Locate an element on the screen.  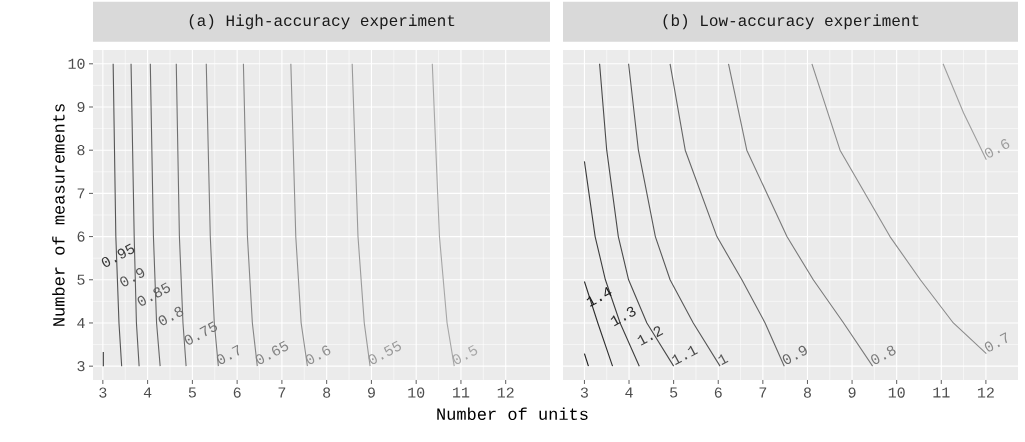
text: 1.1 is located at coordinates (684, 355).